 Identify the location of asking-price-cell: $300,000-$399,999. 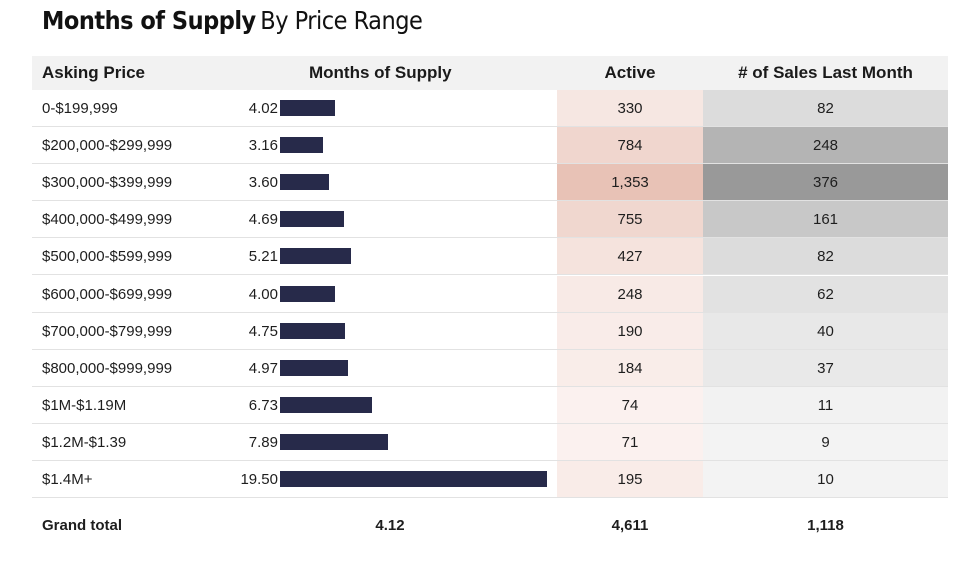
(107, 183).